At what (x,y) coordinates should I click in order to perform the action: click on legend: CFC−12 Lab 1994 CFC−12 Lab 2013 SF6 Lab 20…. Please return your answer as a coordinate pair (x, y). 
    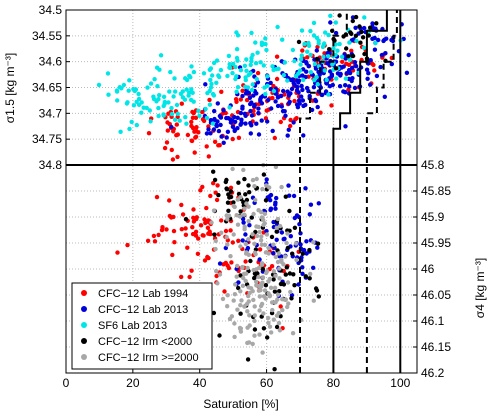
    Looking at the image, I should click on (142, 326).